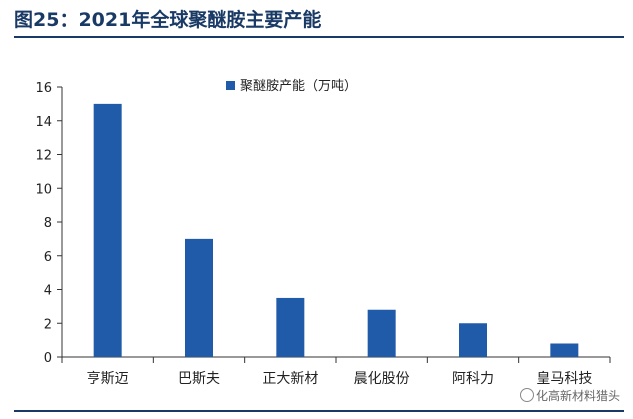 The width and height of the screenshot is (633, 419). What do you see at coordinates (298, 86) in the screenshot?
I see `legend-label: 聚醚胺产能（万吨）` at bounding box center [298, 86].